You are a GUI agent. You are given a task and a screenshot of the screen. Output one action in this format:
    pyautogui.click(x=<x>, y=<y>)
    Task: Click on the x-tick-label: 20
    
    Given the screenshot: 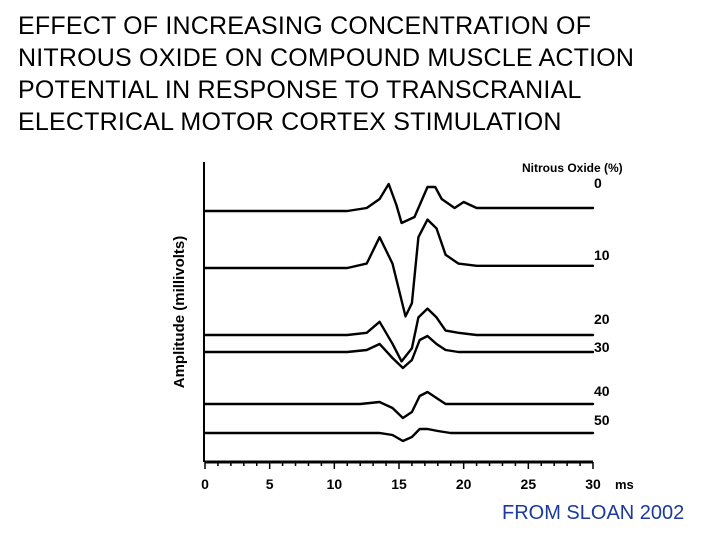 What is the action you would take?
    pyautogui.click(x=464, y=484)
    